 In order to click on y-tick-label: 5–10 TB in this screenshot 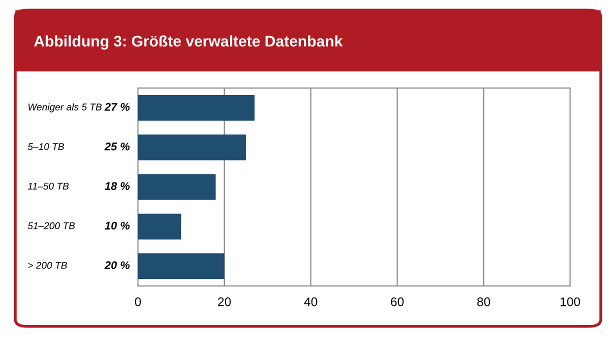, I will do `click(46, 146)`.